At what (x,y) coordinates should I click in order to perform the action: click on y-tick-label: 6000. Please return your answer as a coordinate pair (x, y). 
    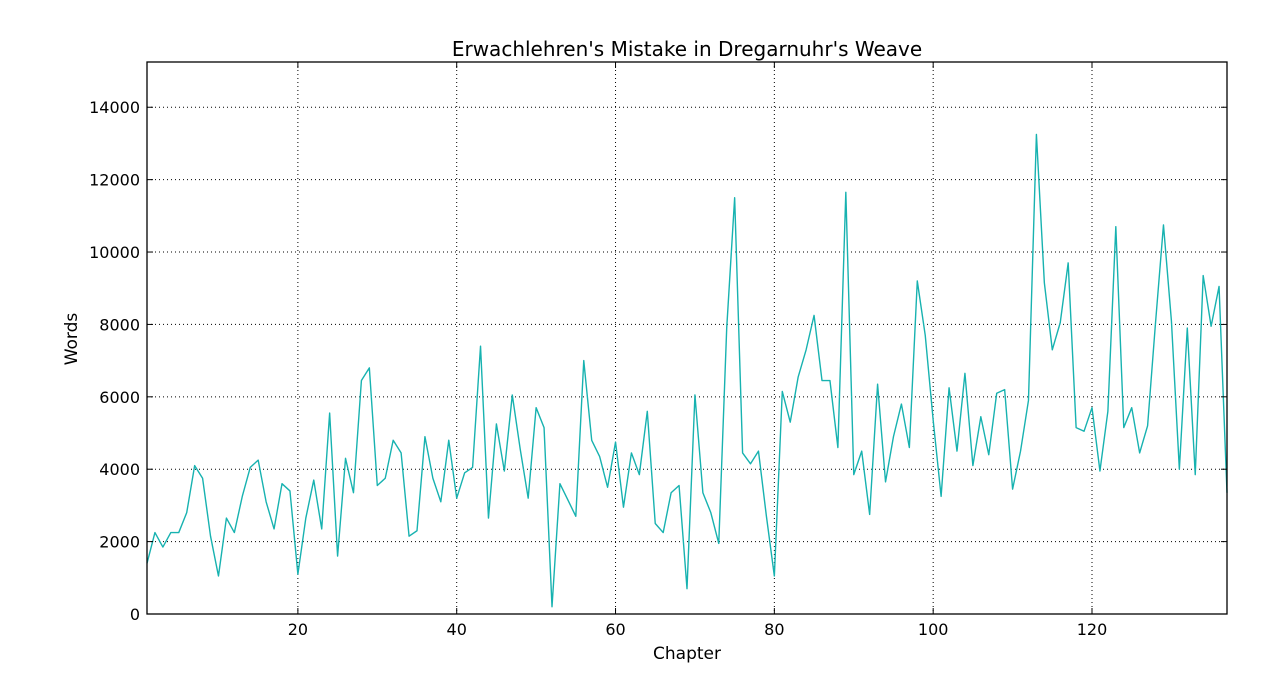
    Looking at the image, I should click on (119, 397).